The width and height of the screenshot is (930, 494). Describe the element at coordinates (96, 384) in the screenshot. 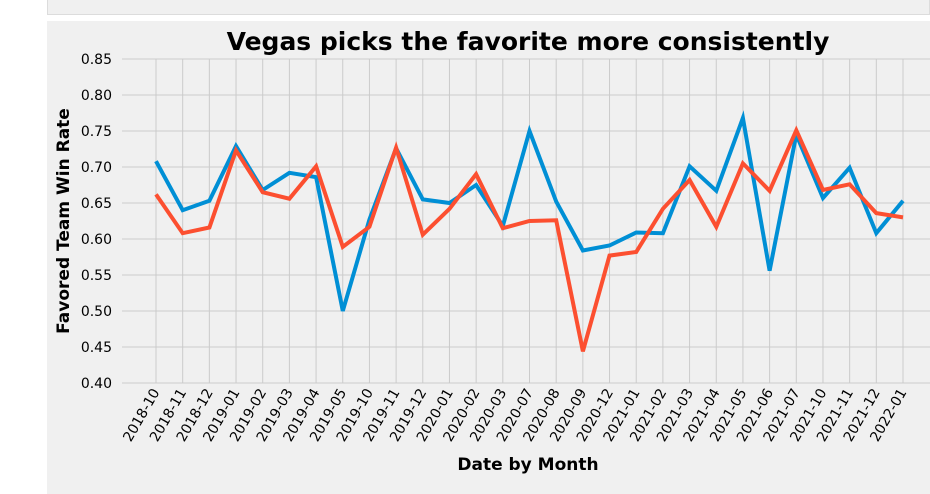

I see `y-tick-label: 0.40` at that location.